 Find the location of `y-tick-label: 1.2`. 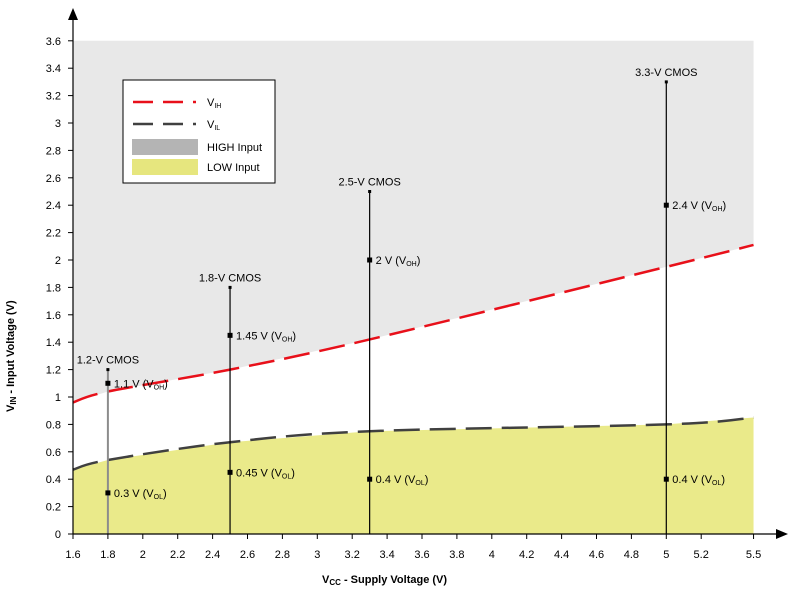

y-tick-label: 1.2 is located at coordinates (53, 371).